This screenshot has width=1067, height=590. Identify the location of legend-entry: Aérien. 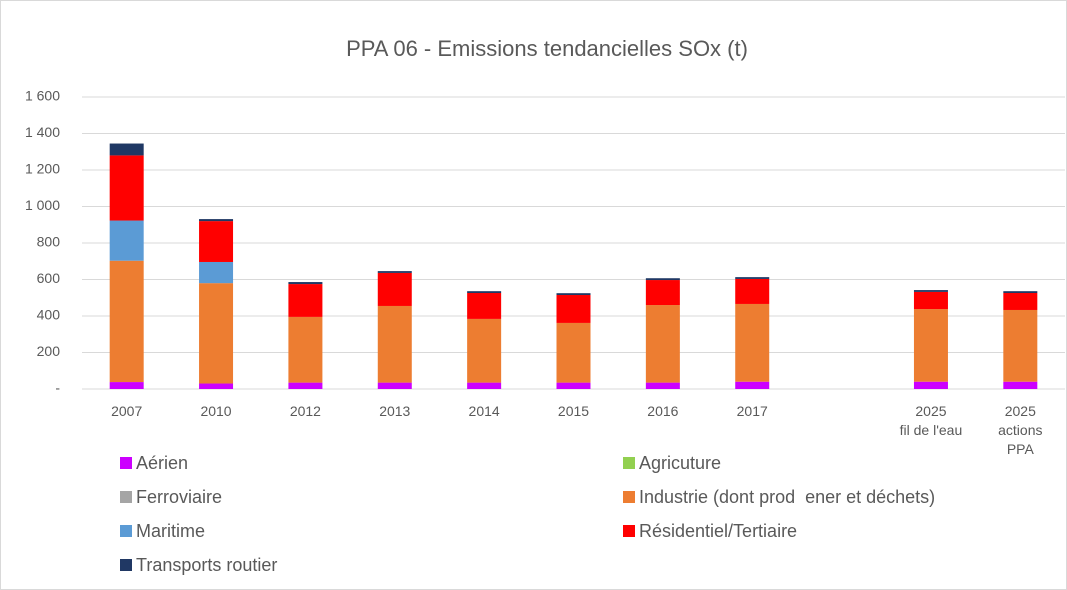
(154, 463).